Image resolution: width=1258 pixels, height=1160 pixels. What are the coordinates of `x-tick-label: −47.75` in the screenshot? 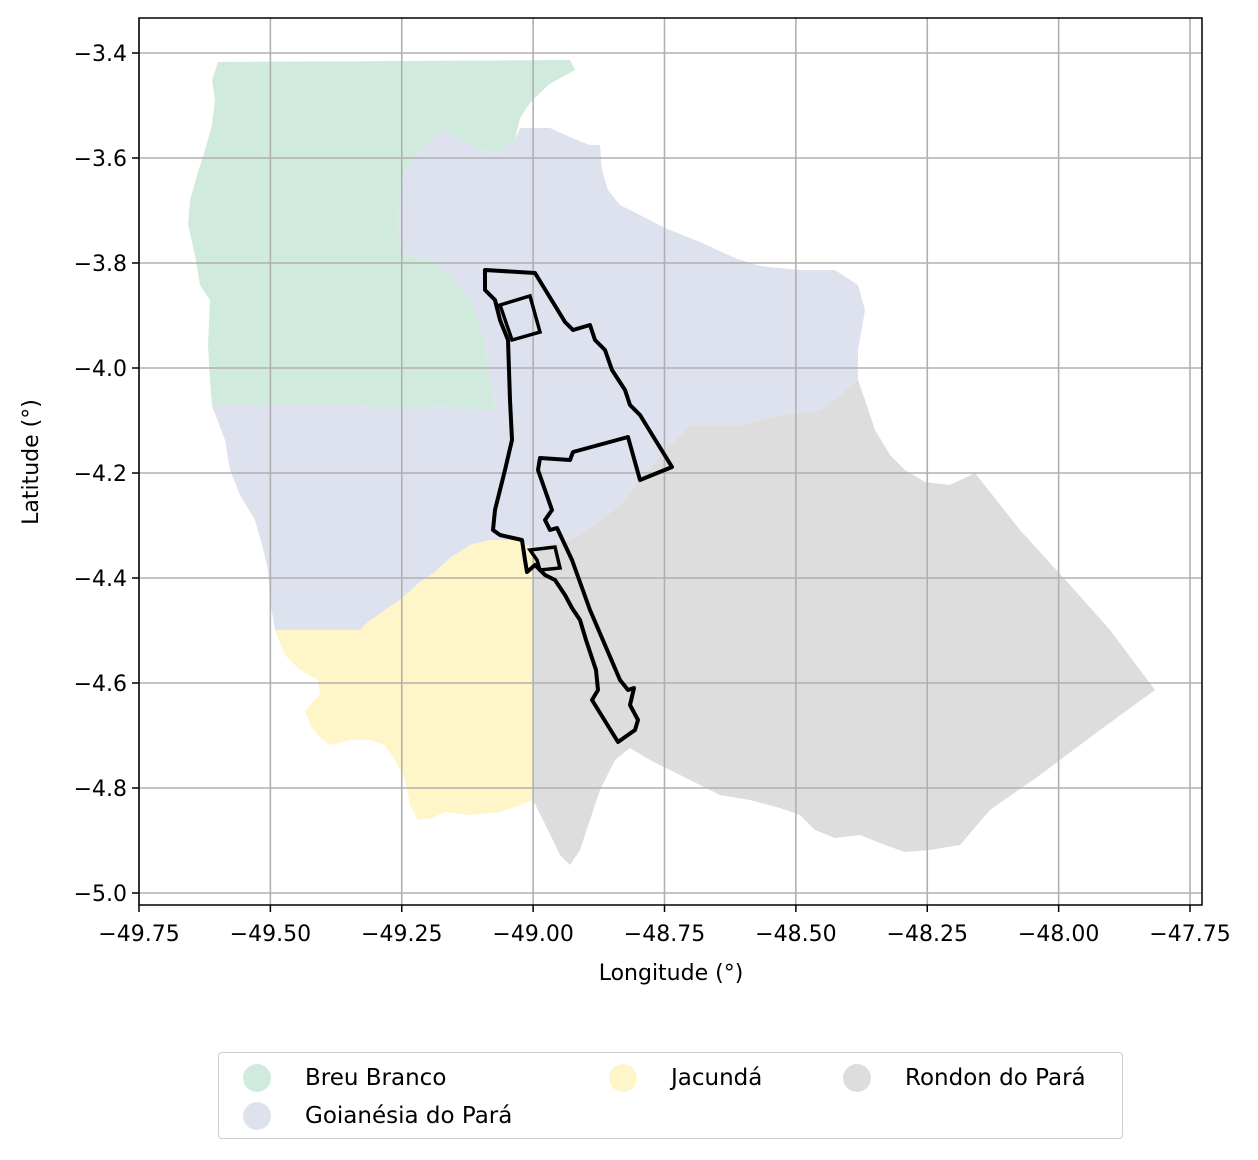 It's located at (1189, 934).